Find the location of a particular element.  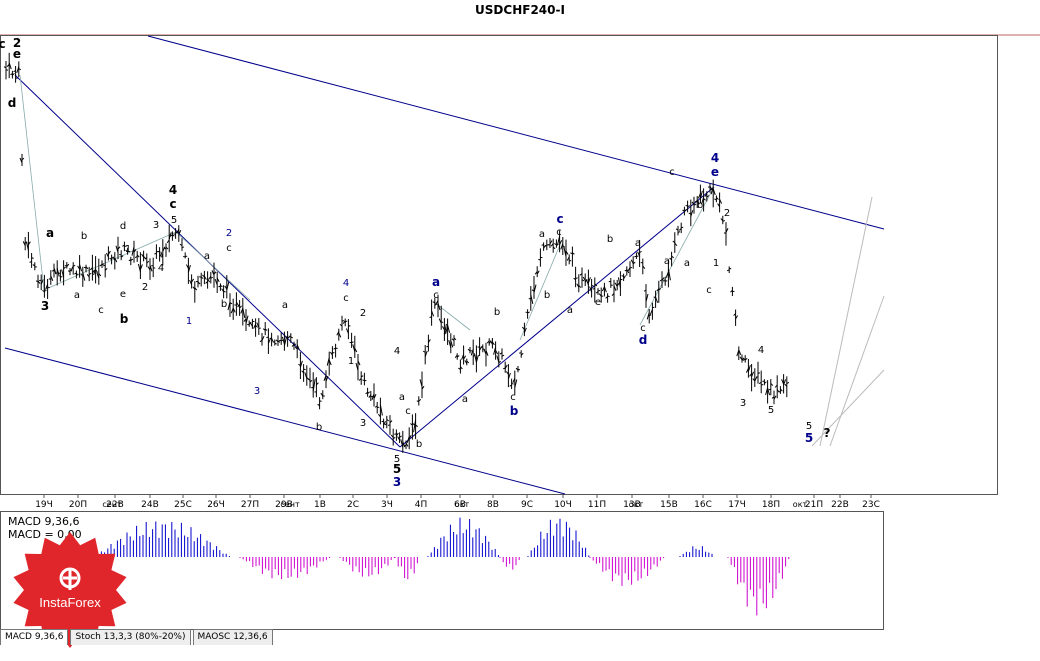

macd-histogram is located at coordinates (442, 566).